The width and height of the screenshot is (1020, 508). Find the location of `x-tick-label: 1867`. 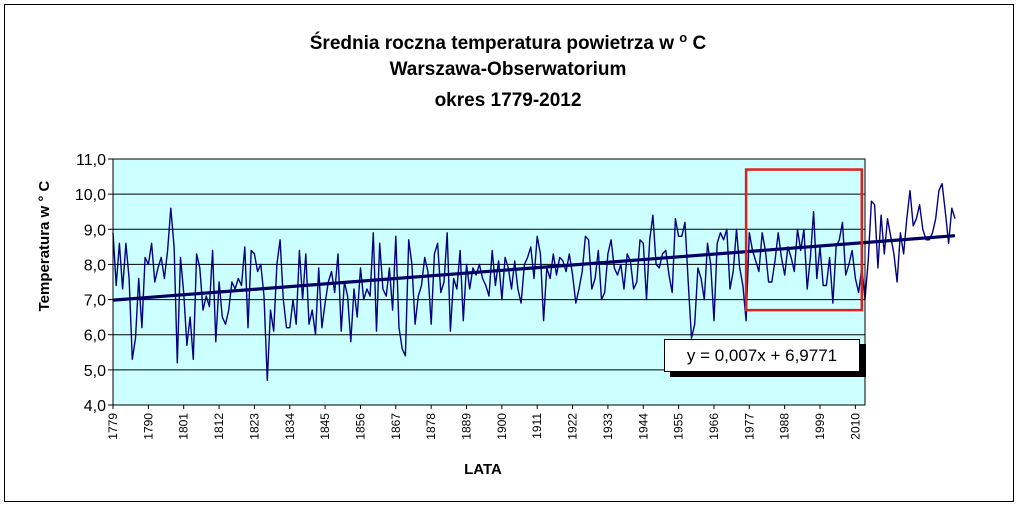

x-tick-label: 1867 is located at coordinates (396, 426).